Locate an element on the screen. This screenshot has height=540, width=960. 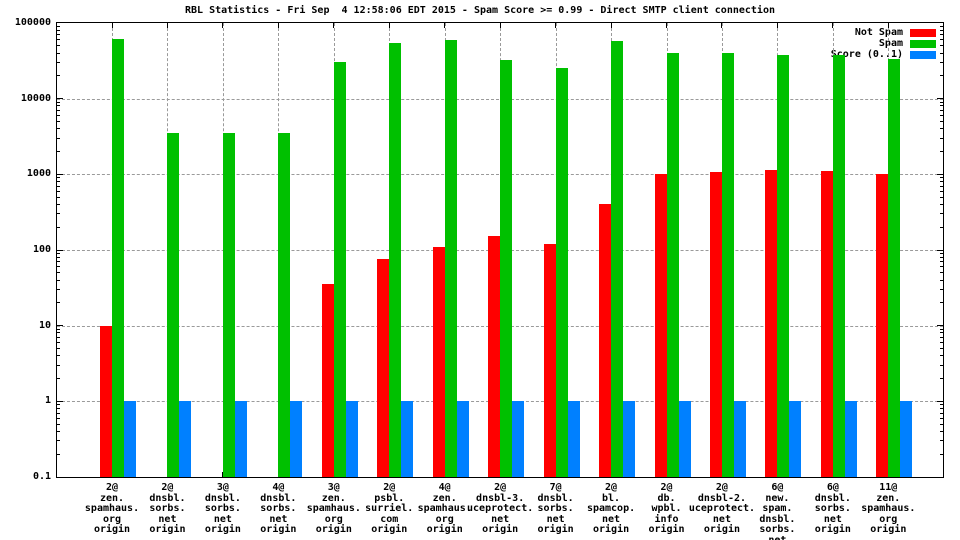
y-tick-label: 100000 is located at coordinates (32, 22).